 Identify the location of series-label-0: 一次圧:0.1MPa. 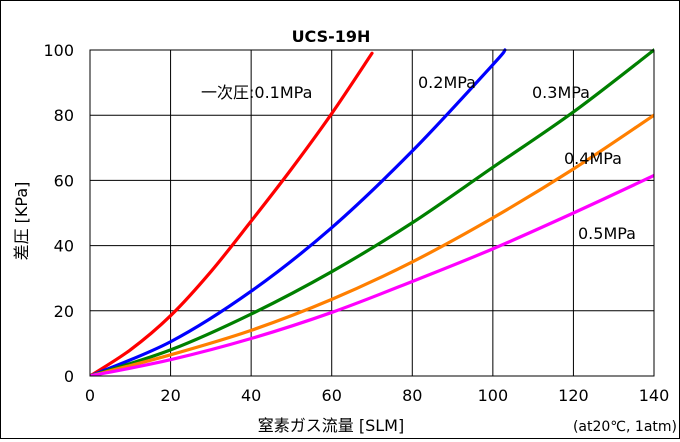
(256, 92).